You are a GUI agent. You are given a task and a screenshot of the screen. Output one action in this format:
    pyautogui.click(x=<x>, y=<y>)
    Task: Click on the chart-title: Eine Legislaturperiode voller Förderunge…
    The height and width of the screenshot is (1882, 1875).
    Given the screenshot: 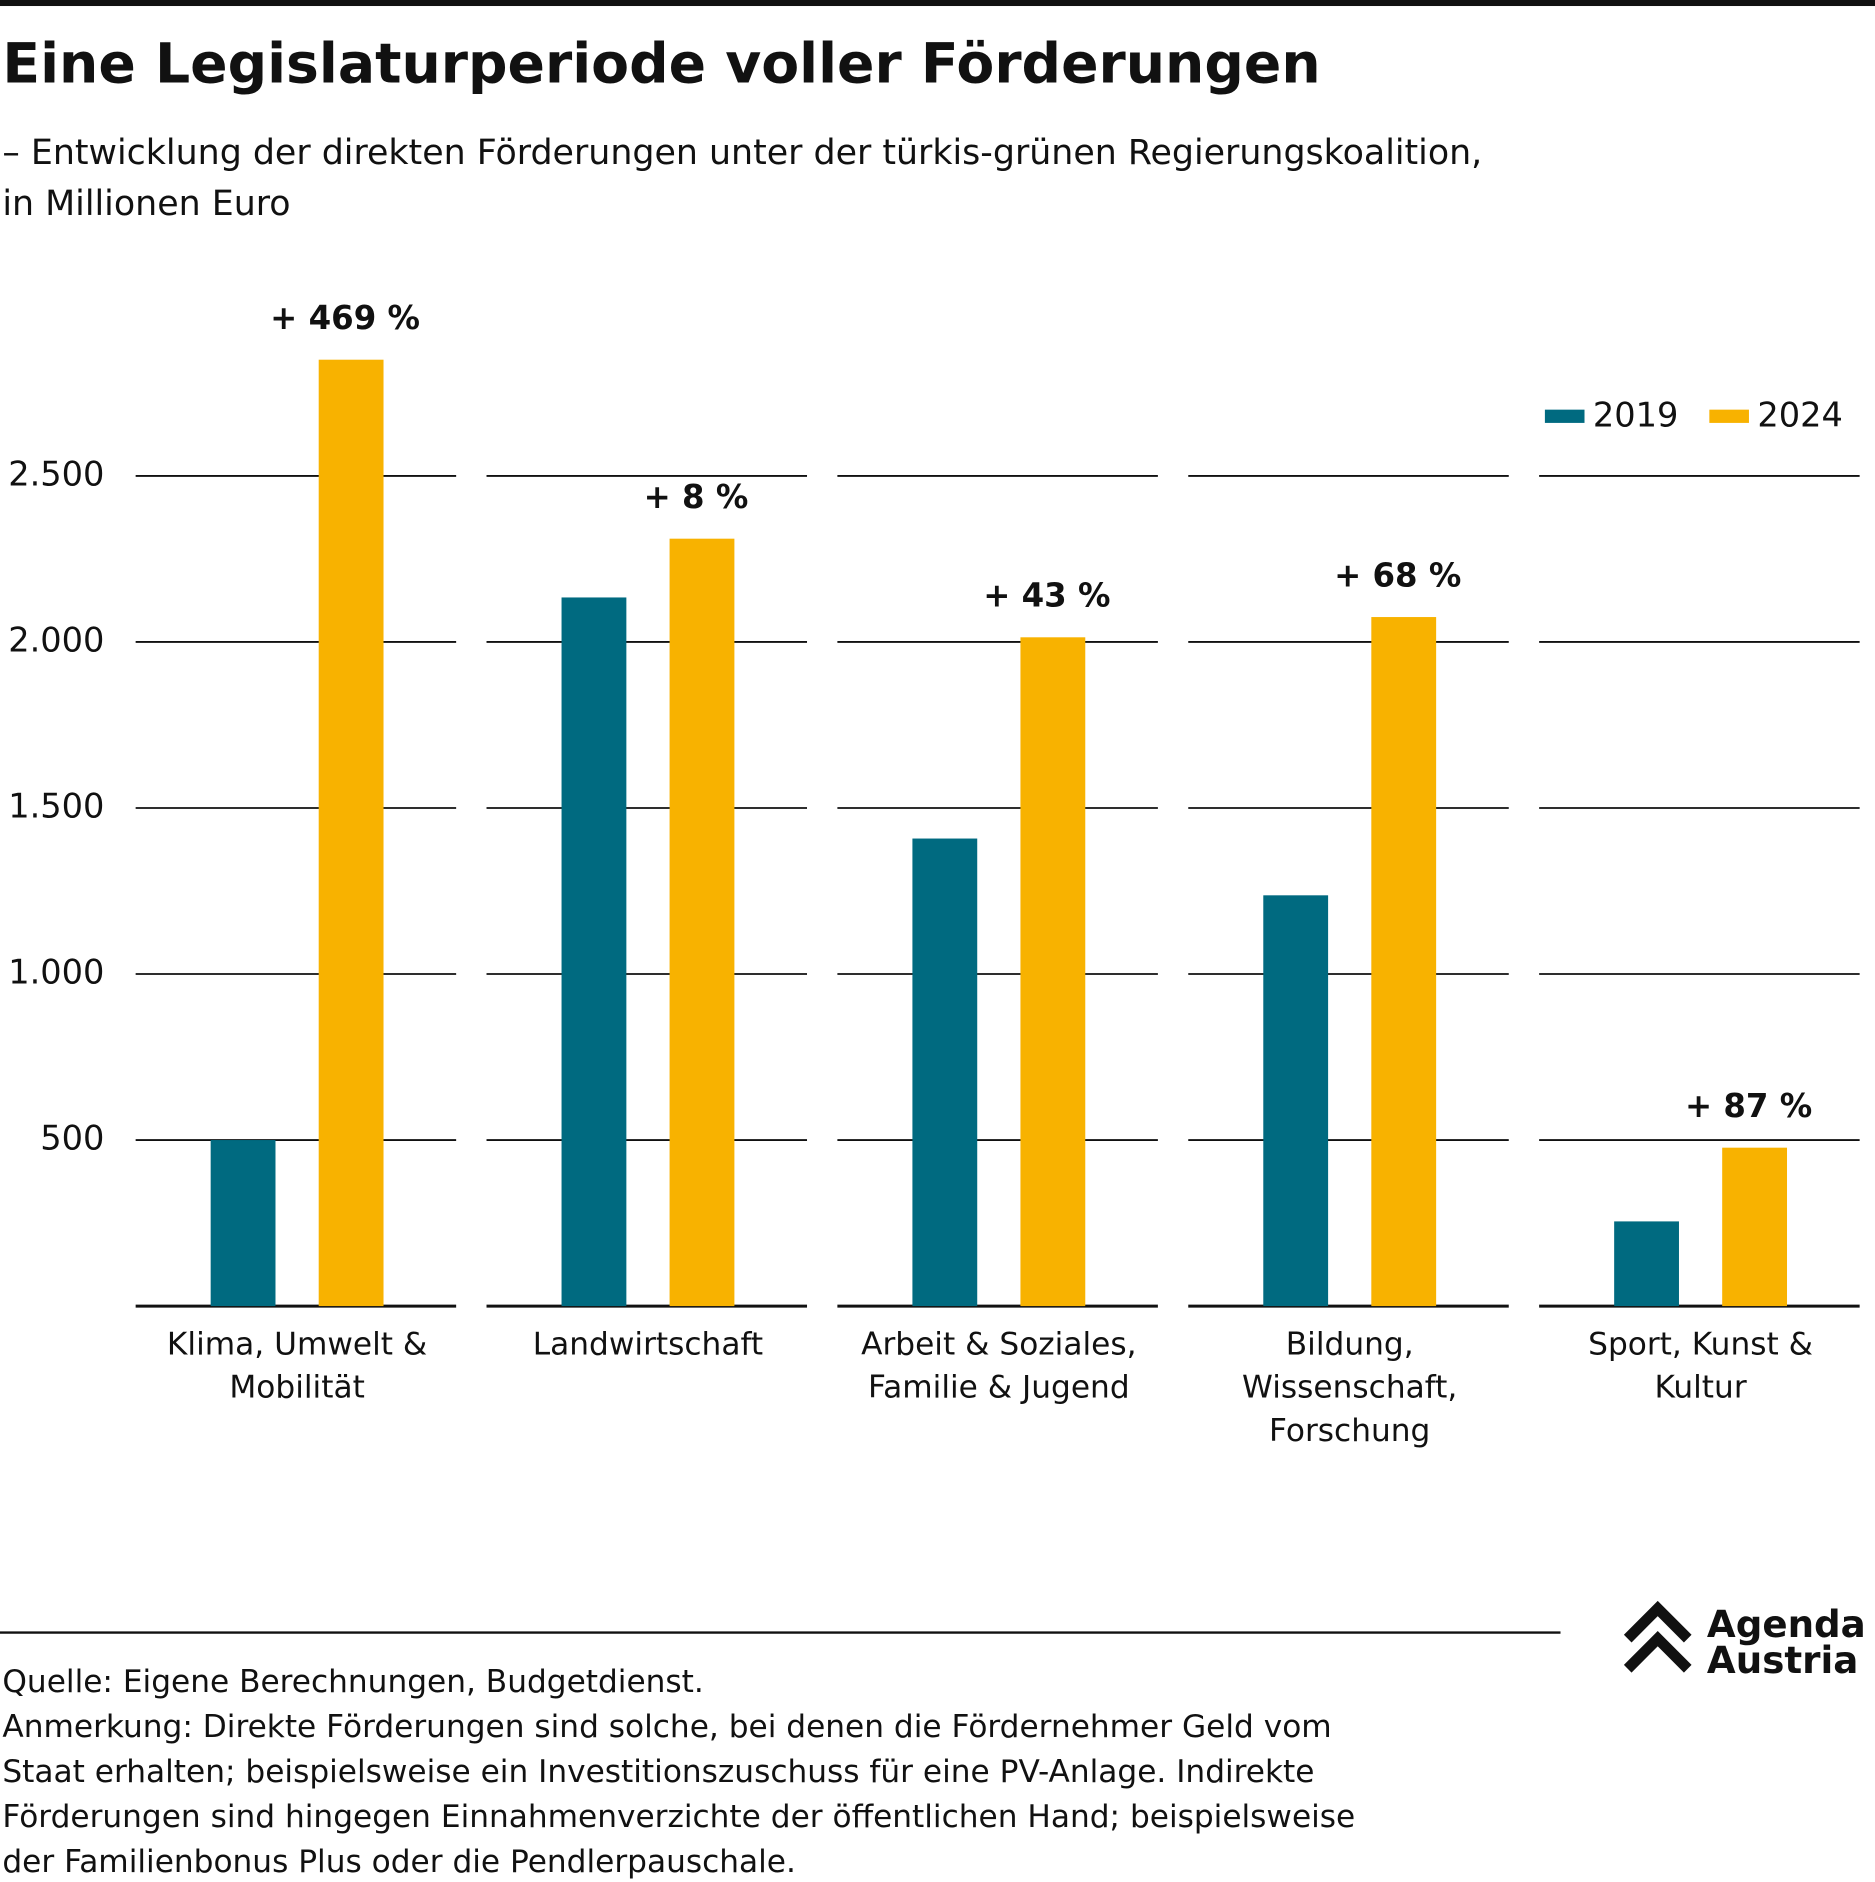 What is the action you would take?
    pyautogui.click(x=661, y=65)
    